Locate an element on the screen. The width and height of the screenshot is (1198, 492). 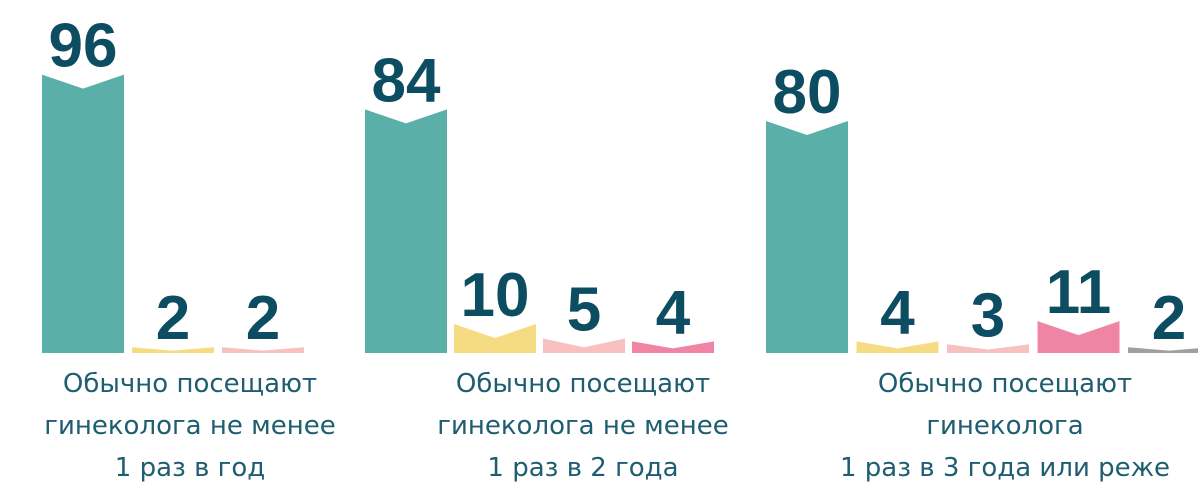
caption: 1 раз в 2 года is located at coordinates (582, 468).